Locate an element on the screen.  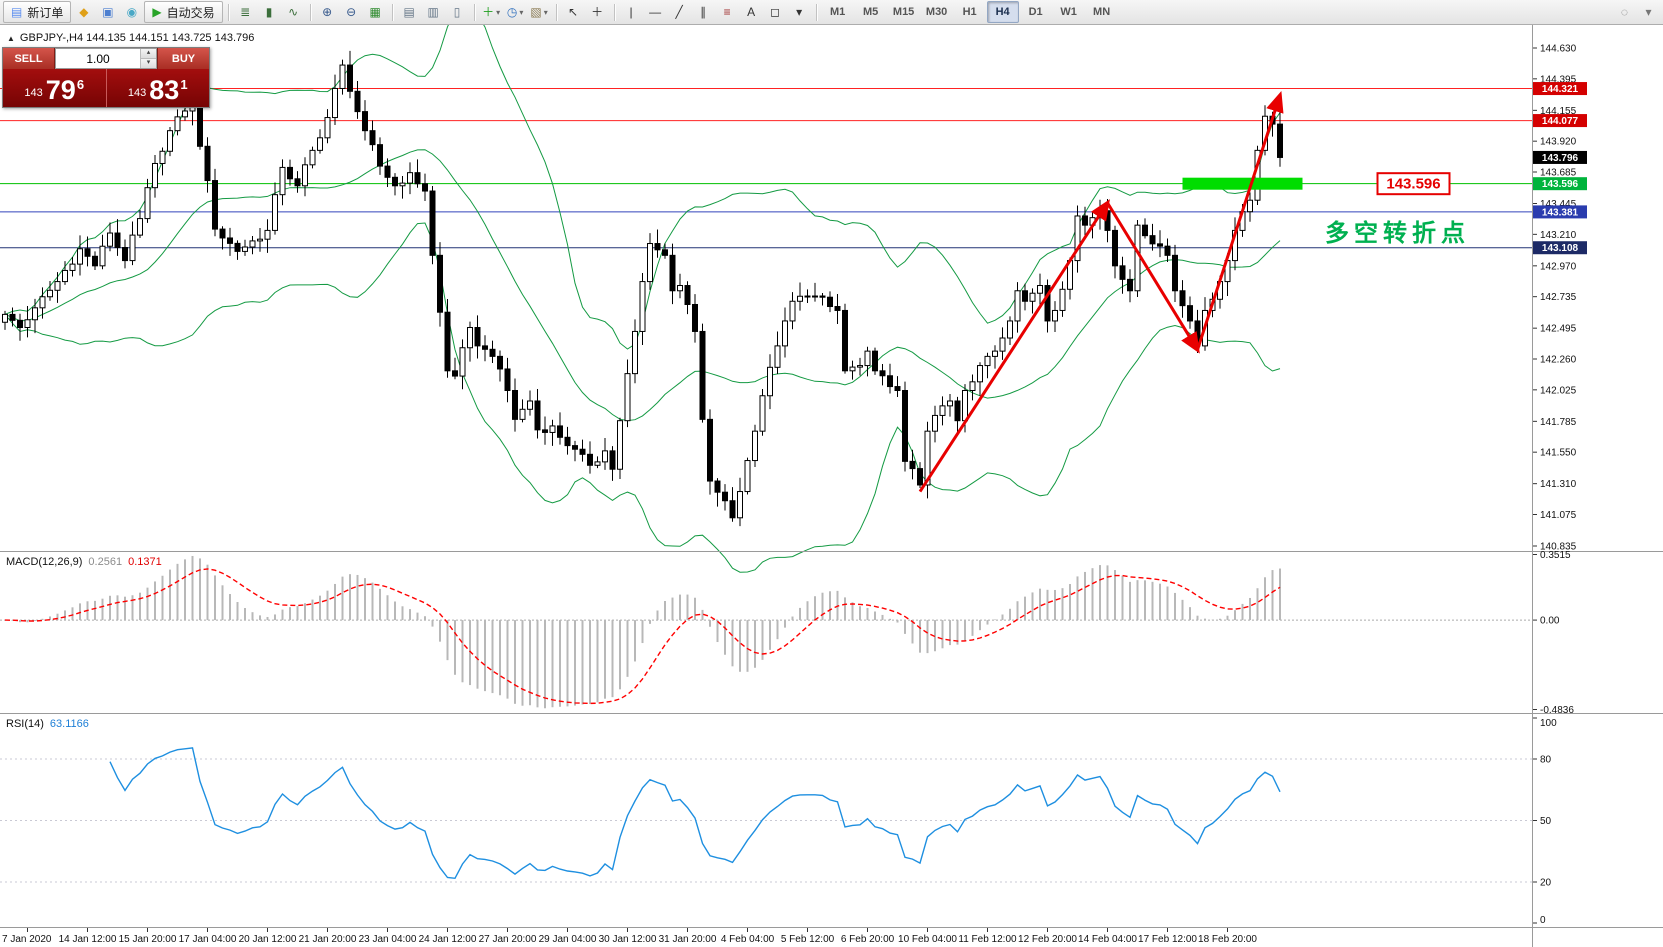
macd-scale-label: -0.4836 is located at coordinates (1557, 710).